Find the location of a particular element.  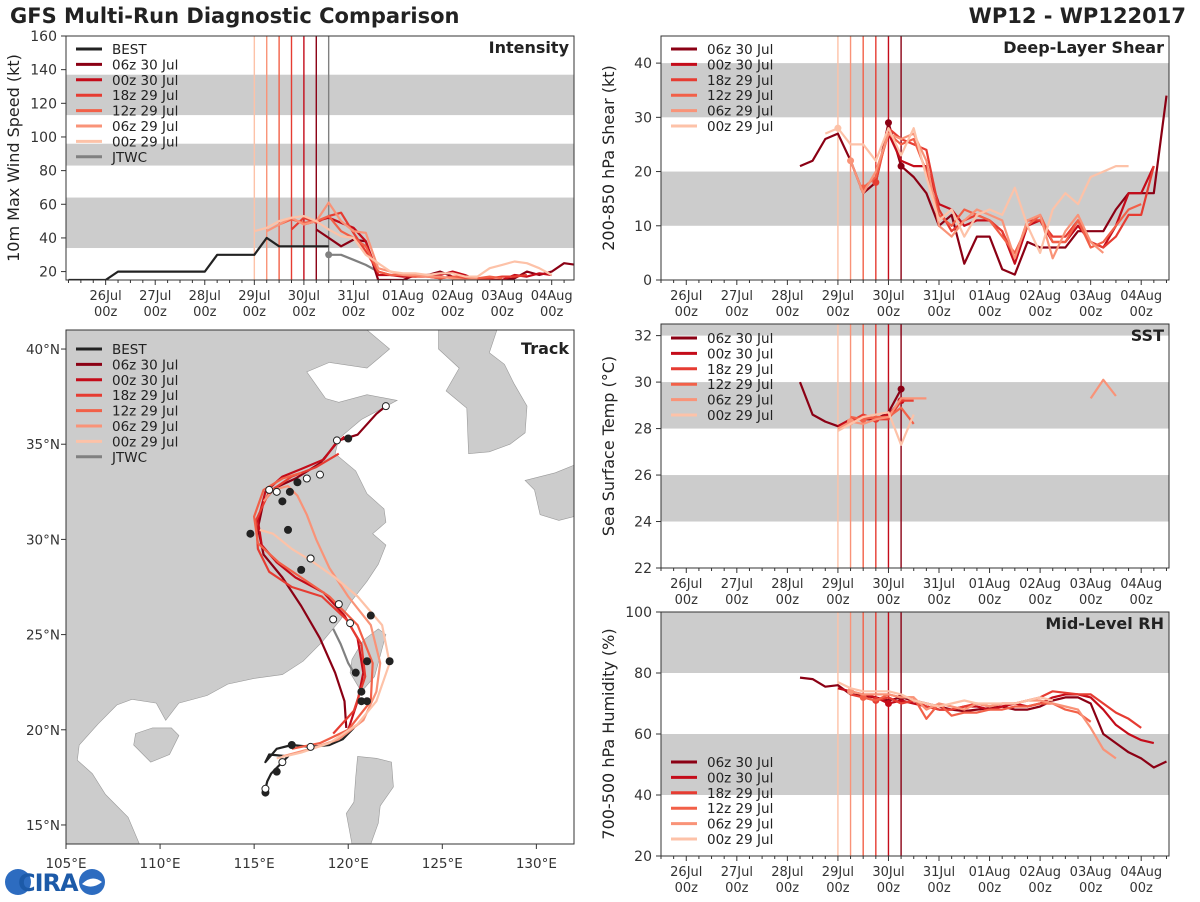

shear-xtick-label-date: 04Aug is located at coordinates (1141, 296).